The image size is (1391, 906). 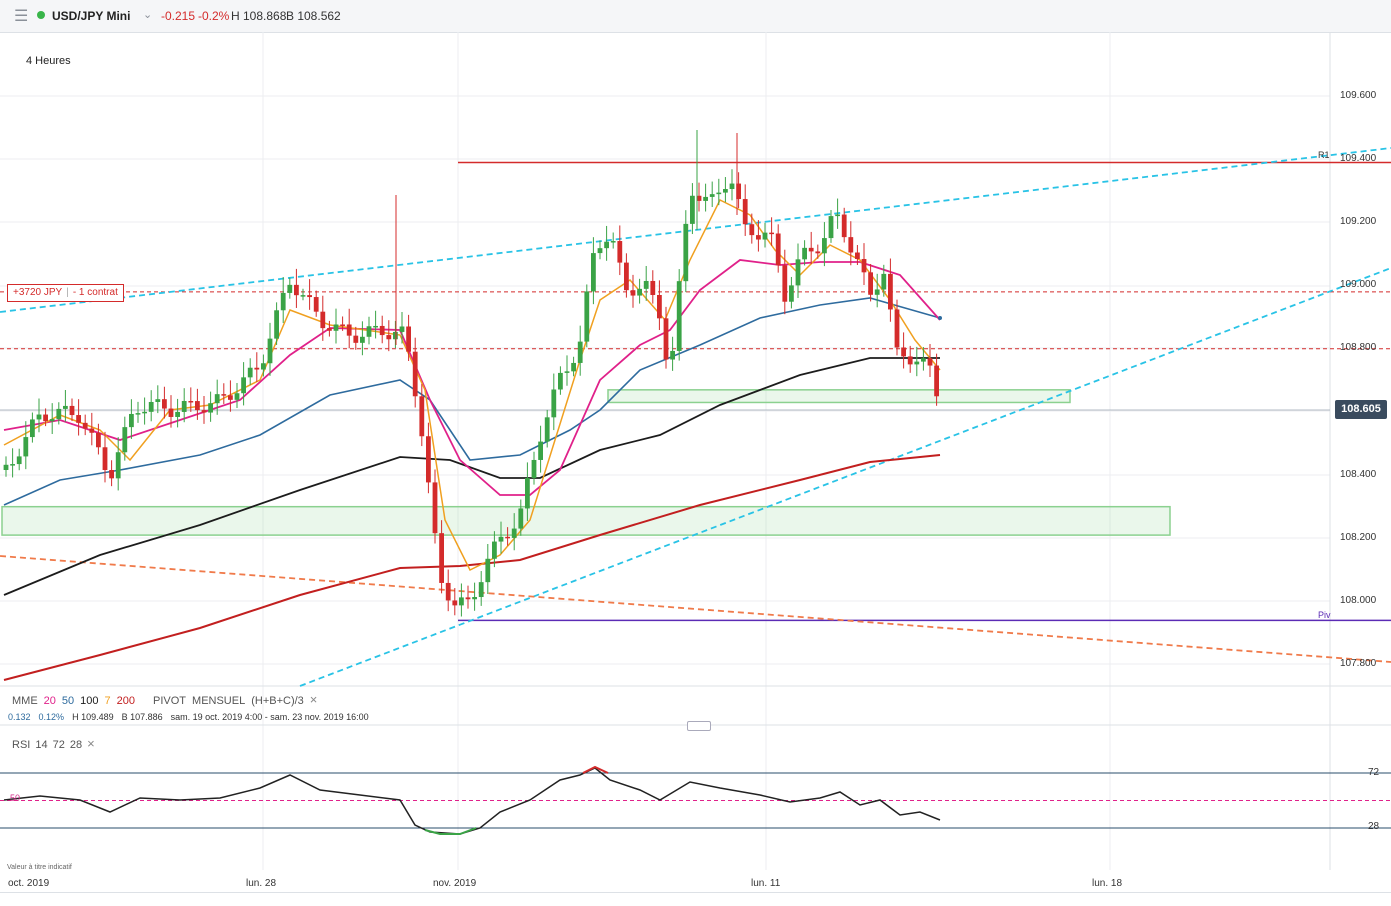 What do you see at coordinates (472, 801) in the screenshot?
I see `rsi-line` at bounding box center [472, 801].